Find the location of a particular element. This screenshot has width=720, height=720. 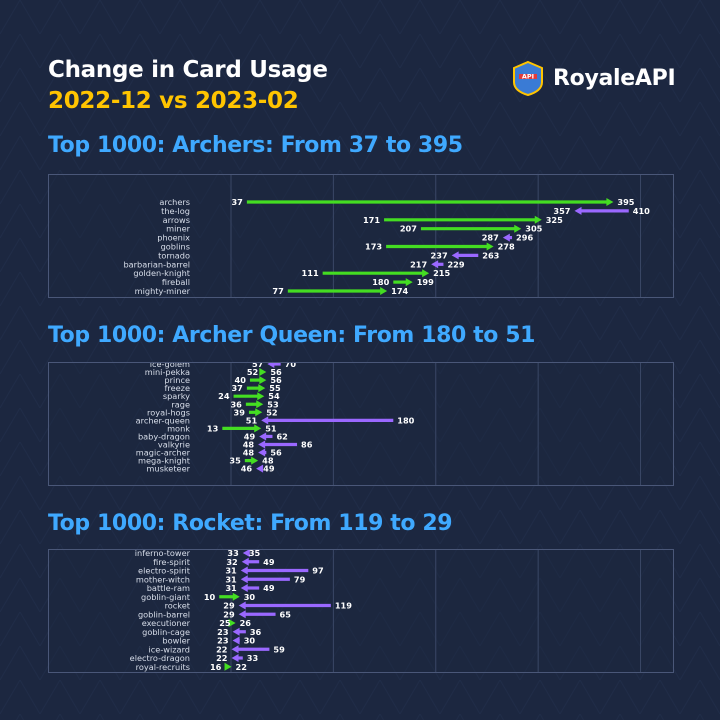

row-battle-ram: battle-ram 49 31 is located at coordinates (211, 588).